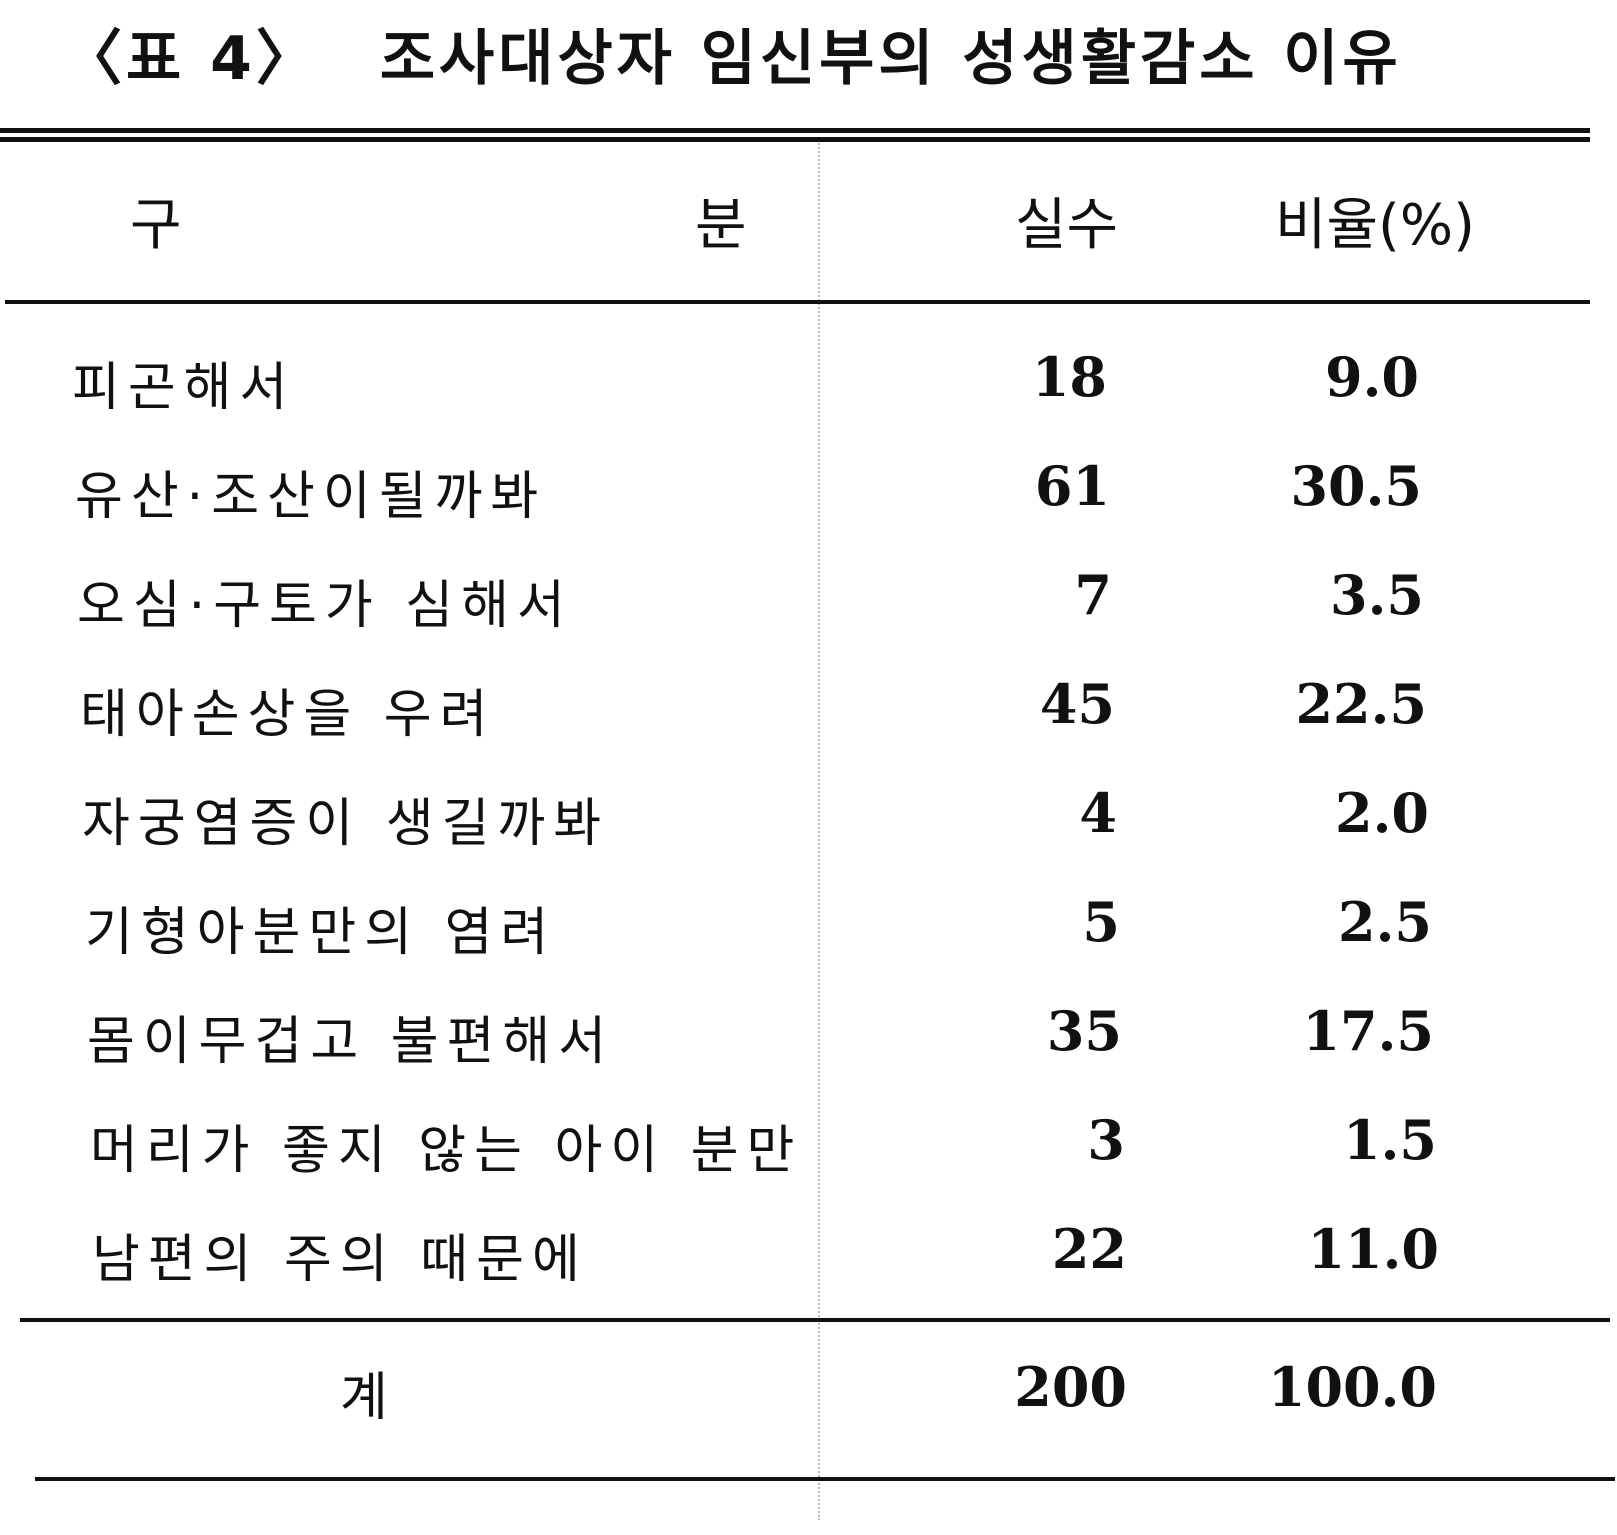  What do you see at coordinates (1356, 486) in the screenshot?
I see `row-percent: 30.5` at bounding box center [1356, 486].